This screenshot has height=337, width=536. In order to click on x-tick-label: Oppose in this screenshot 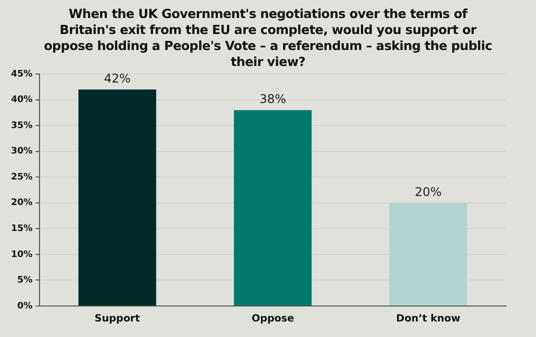, I will do `click(273, 319)`.